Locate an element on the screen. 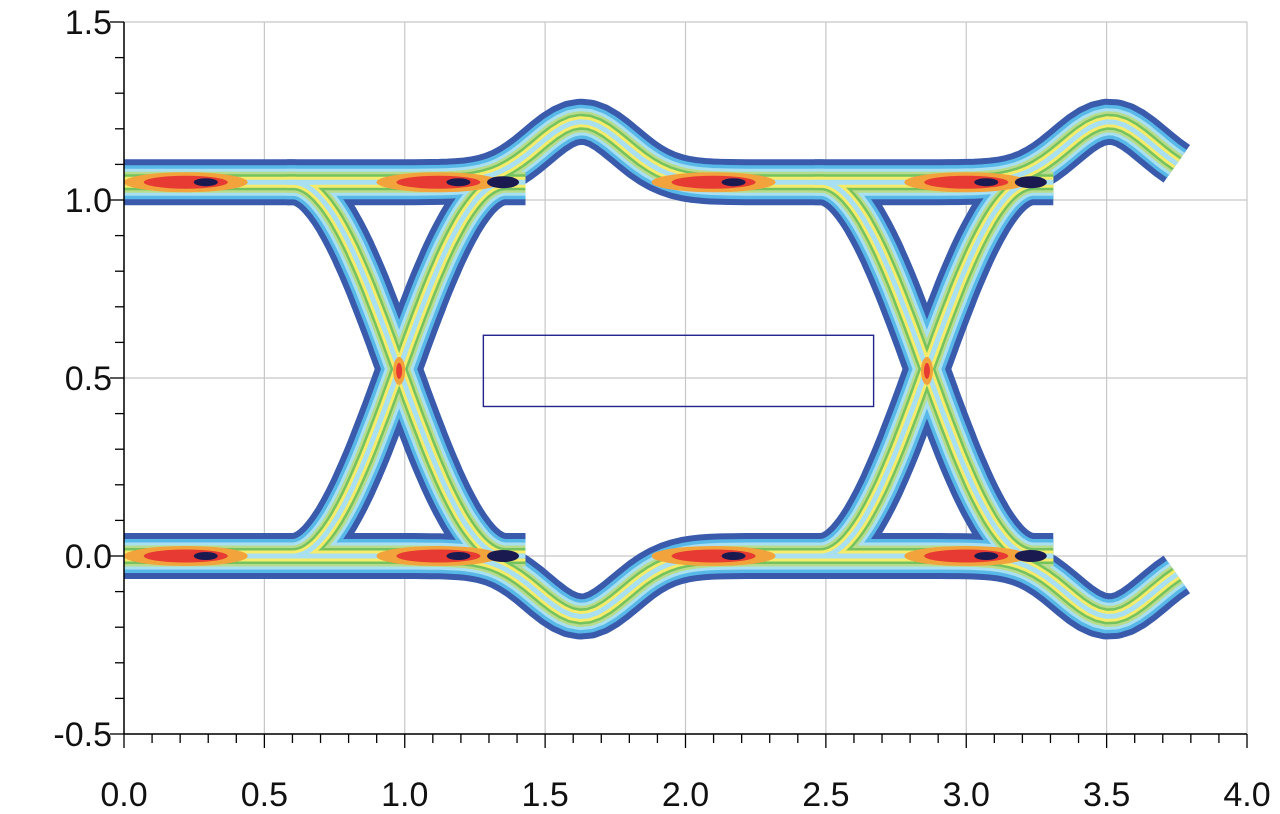 The image size is (1280, 814). eye-mask is located at coordinates (678, 371).